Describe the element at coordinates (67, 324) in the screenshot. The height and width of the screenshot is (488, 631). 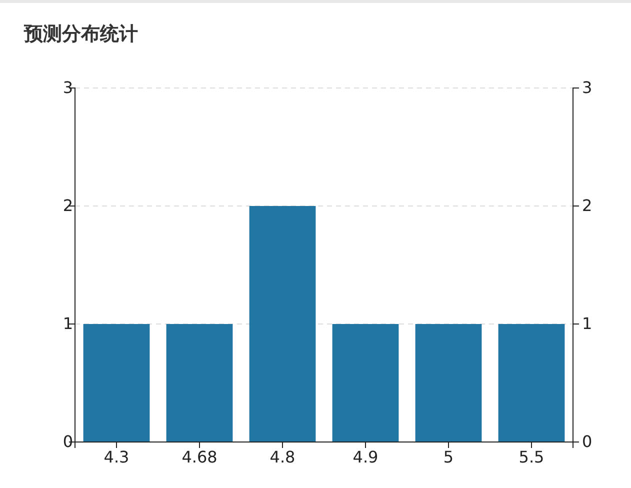
I see `y-tick-label: 1` at that location.